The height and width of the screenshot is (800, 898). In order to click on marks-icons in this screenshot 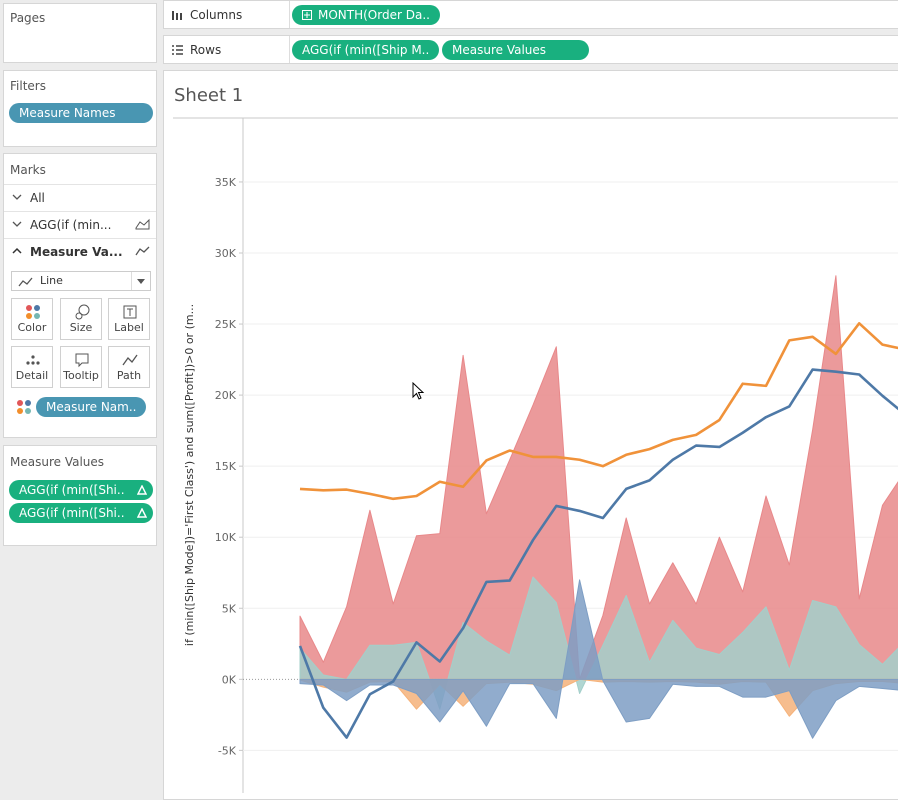, I will do `click(81, 225)`.